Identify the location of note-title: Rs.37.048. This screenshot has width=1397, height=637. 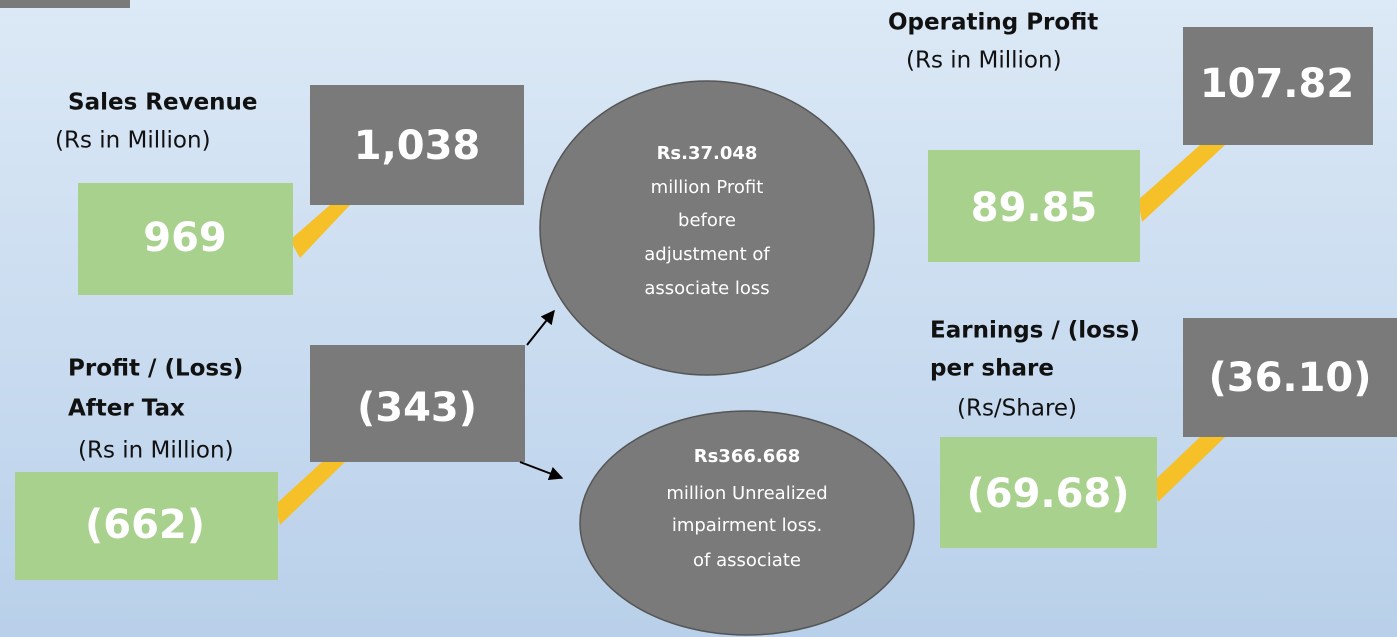
(707, 153).